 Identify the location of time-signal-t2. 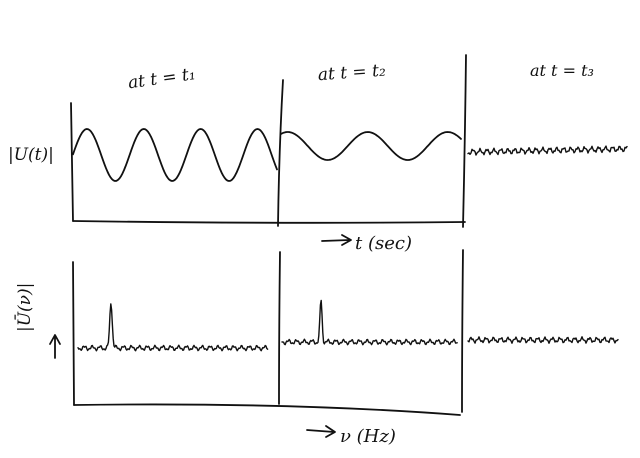
(371, 146).